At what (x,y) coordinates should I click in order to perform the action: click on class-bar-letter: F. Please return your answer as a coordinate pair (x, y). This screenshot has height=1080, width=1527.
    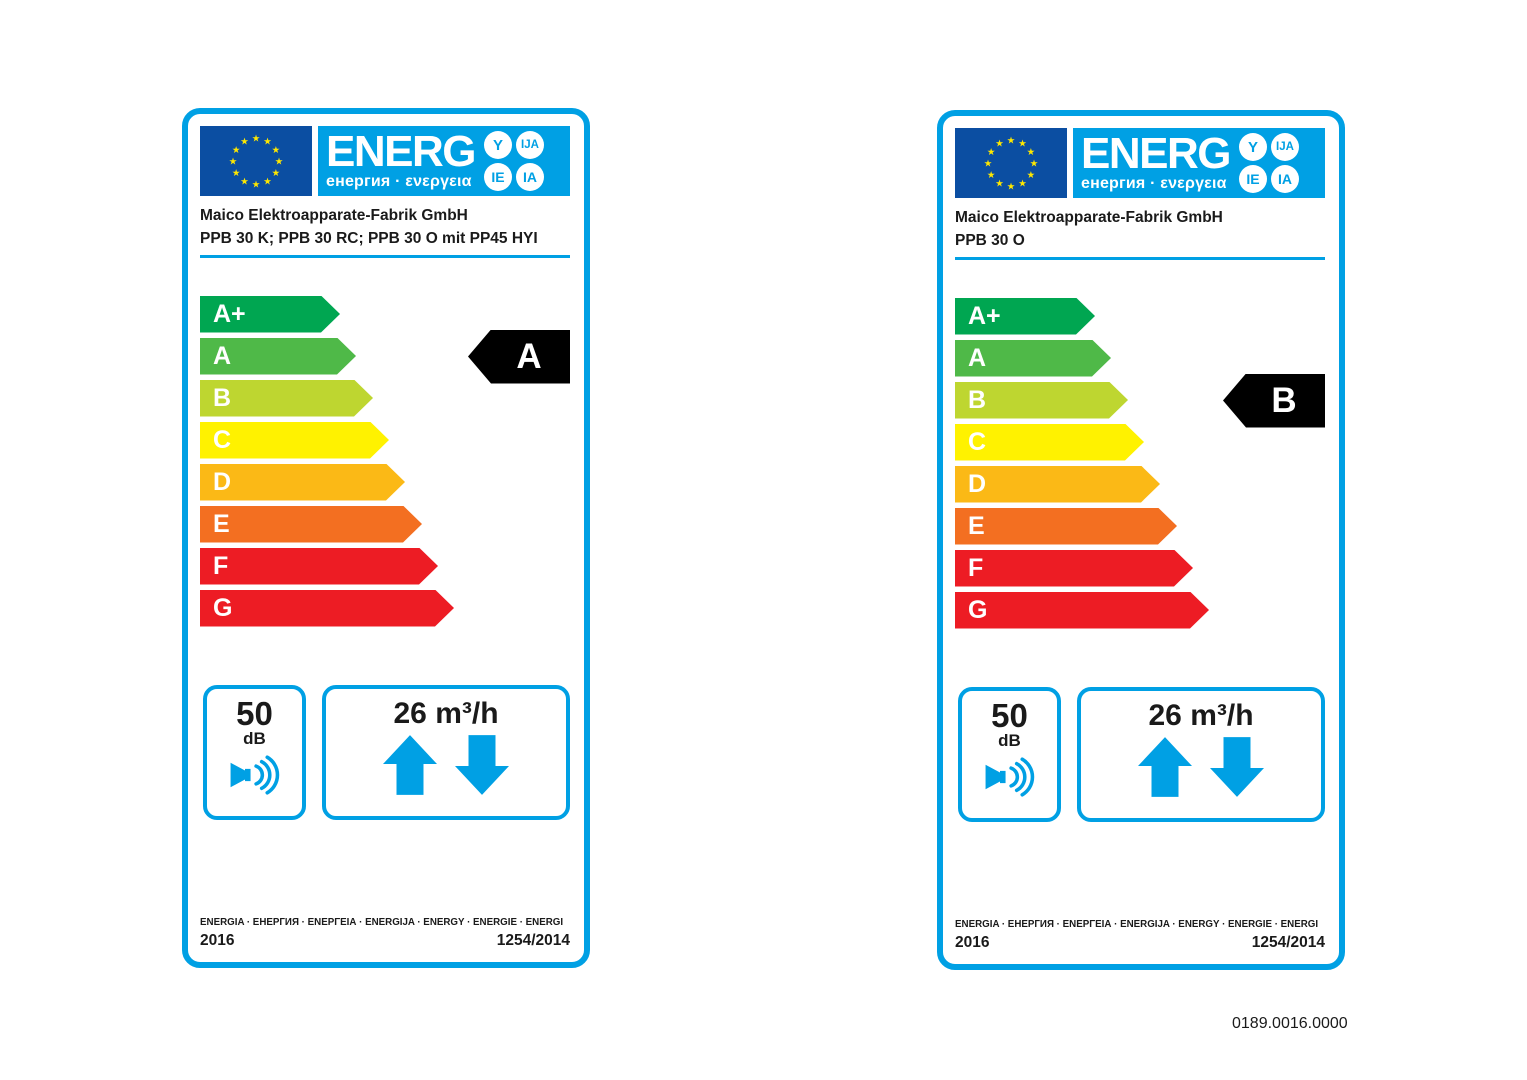
    Looking at the image, I should click on (976, 567).